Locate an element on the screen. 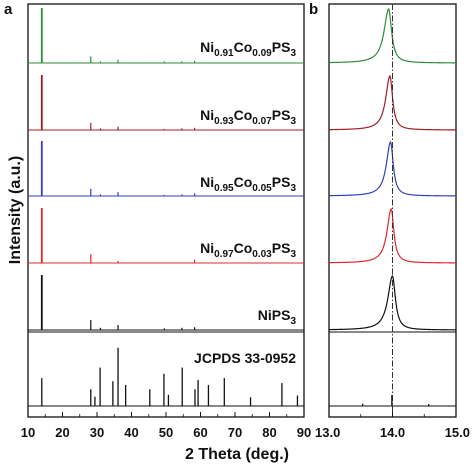 The image size is (474, 466). panel-b-reference-lines is located at coordinates (392, 401).